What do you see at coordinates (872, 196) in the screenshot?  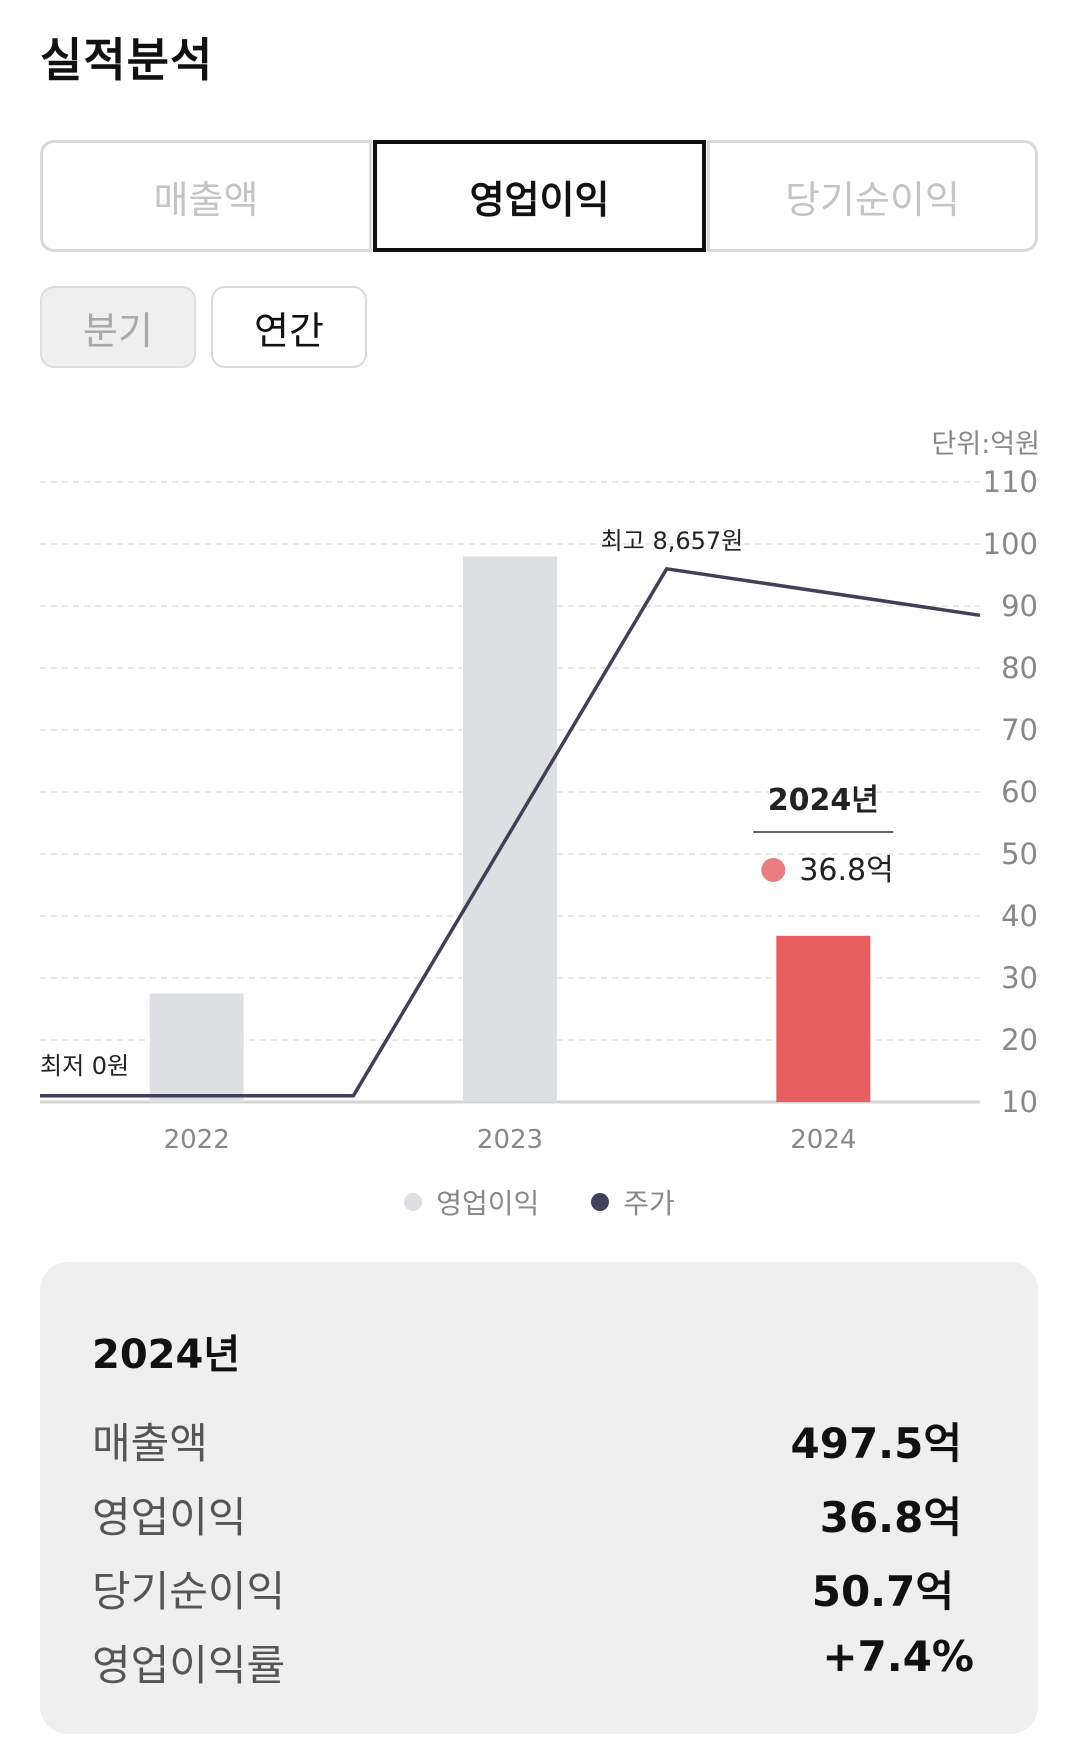 I see `tab-net-income: 당기순이익` at bounding box center [872, 196].